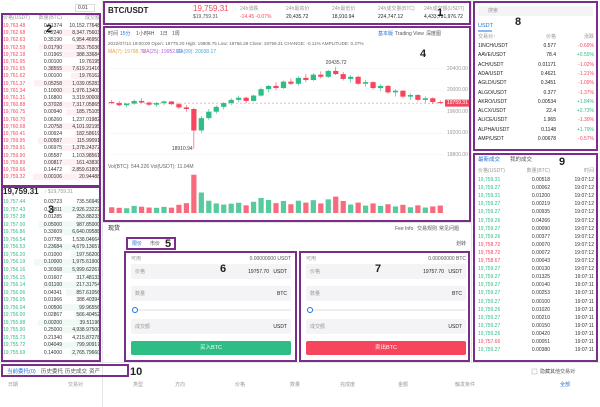 This screenshot has width=600, height=407. I want to click on interval-tab: 1小时, so click(142, 34).